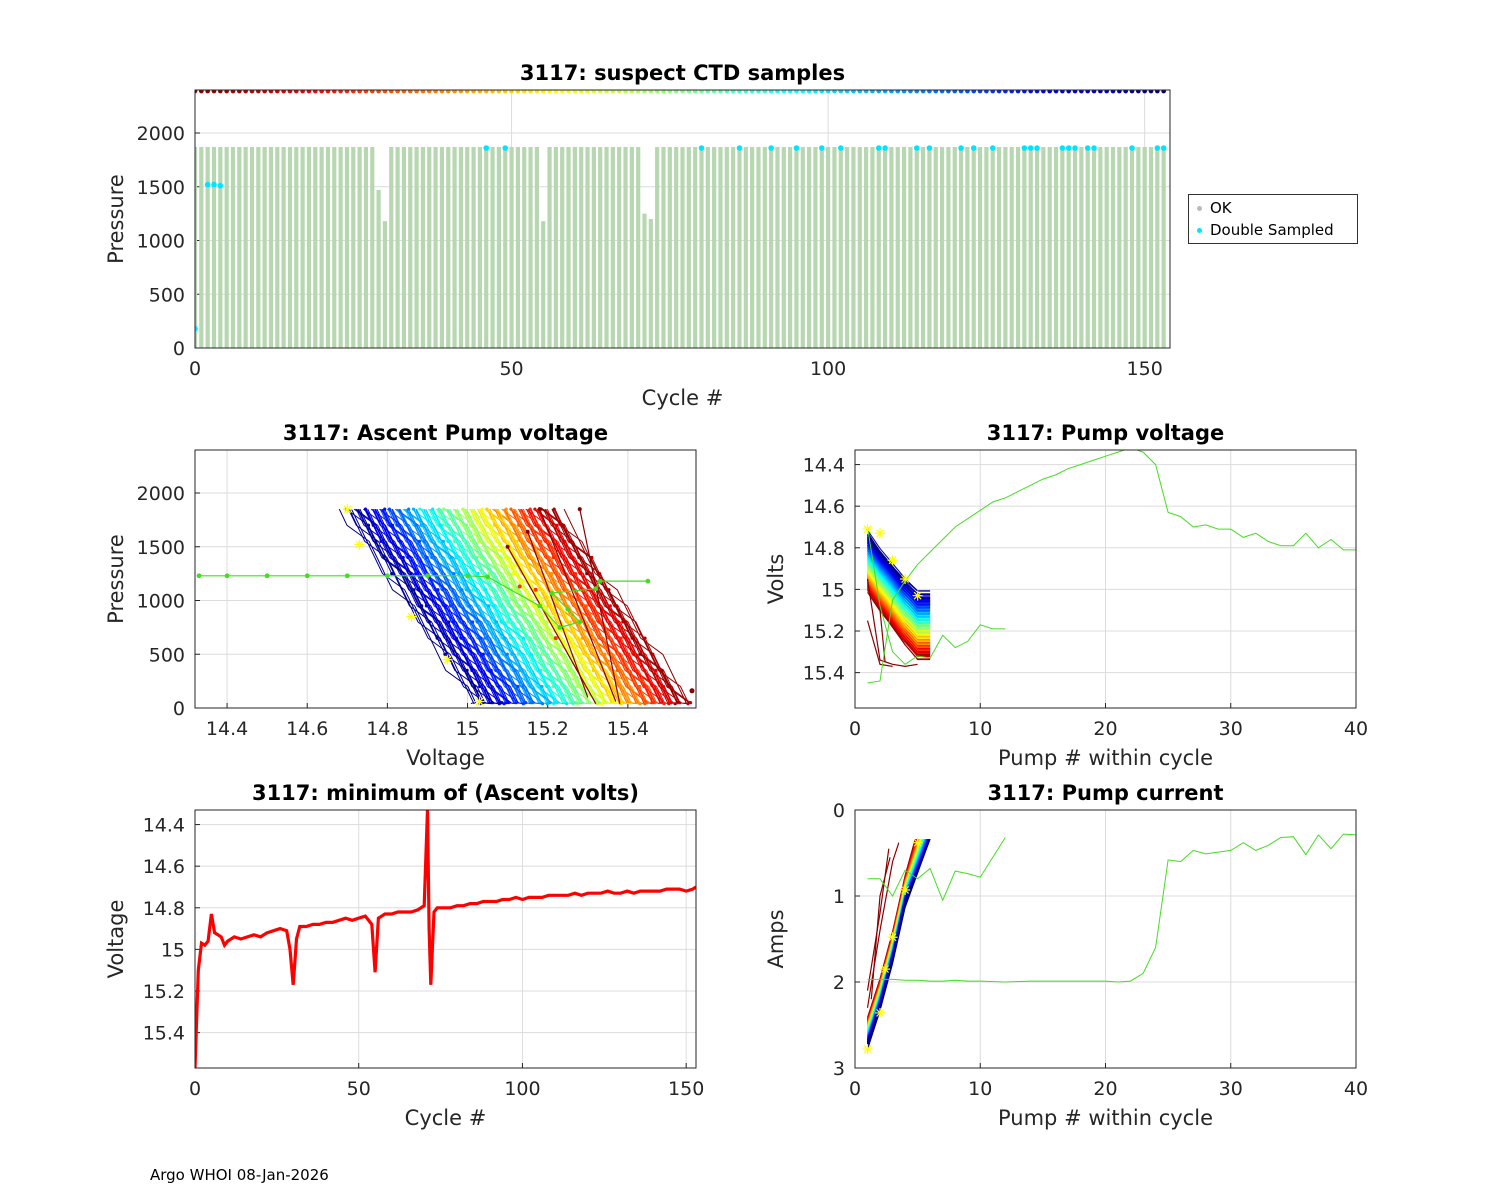  I want to click on y-tick-label: 15, so click(833, 590).